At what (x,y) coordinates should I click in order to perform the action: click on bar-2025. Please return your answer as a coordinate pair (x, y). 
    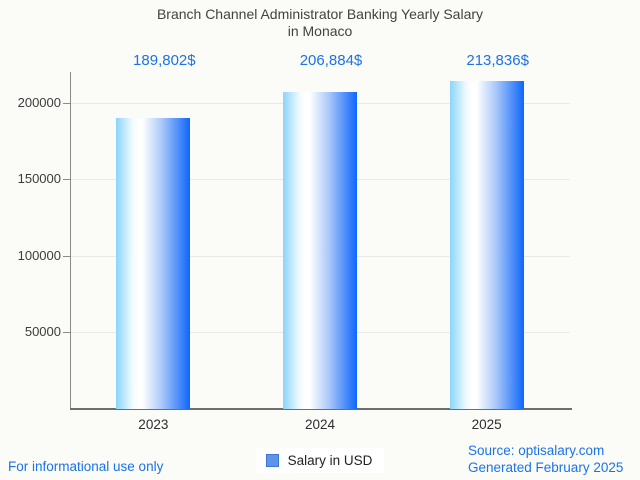
    Looking at the image, I should click on (487, 245).